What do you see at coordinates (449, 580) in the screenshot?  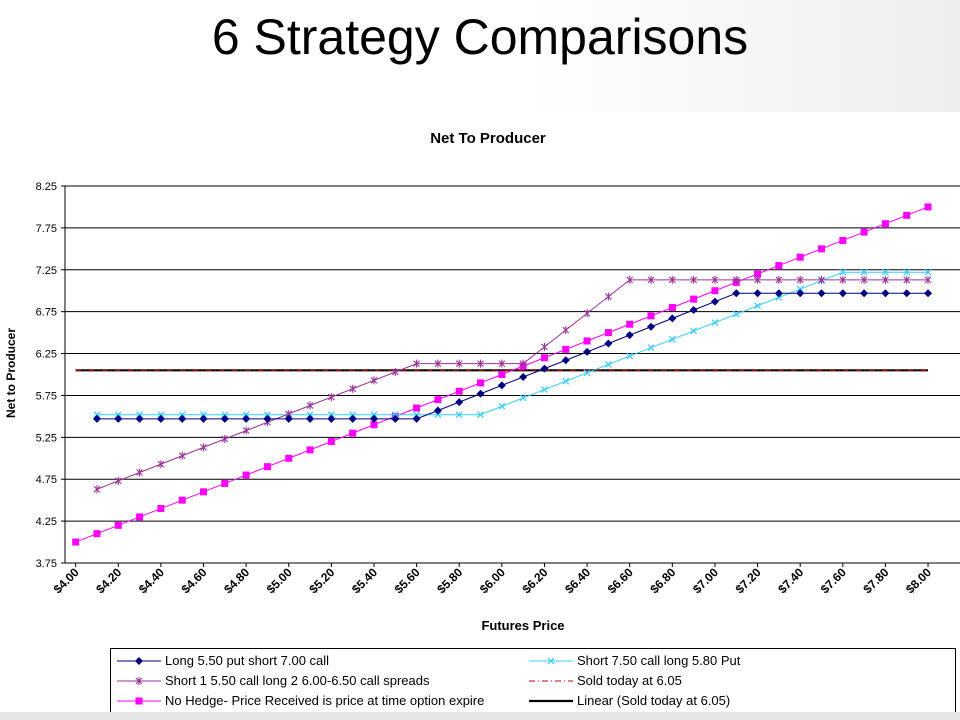 I see `x-tick-label: $5.80` at bounding box center [449, 580].